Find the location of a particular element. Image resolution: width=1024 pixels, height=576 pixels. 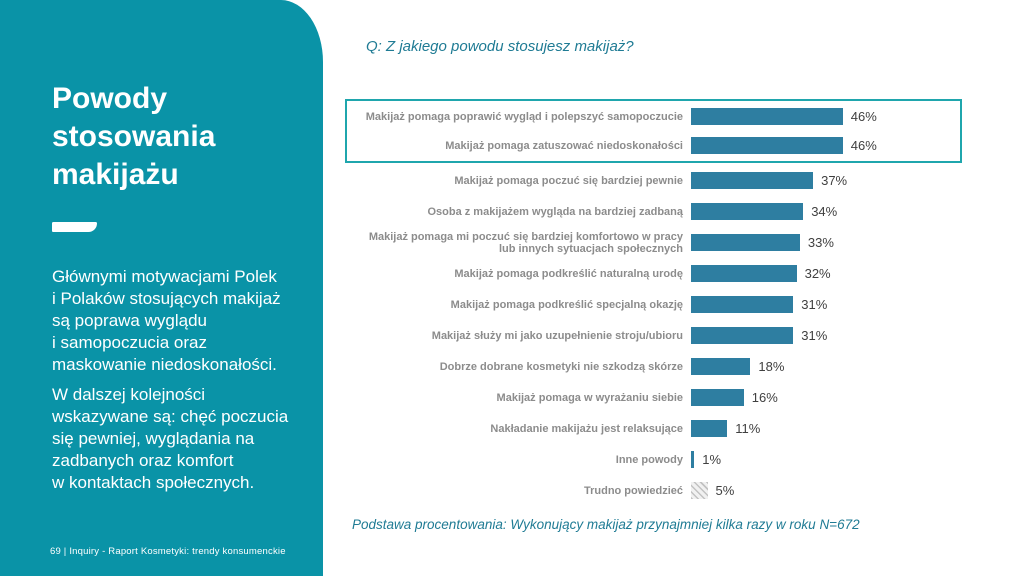

category-label: Makijaż pomaga w wyrażaniu siebie is located at coordinates (589, 397).